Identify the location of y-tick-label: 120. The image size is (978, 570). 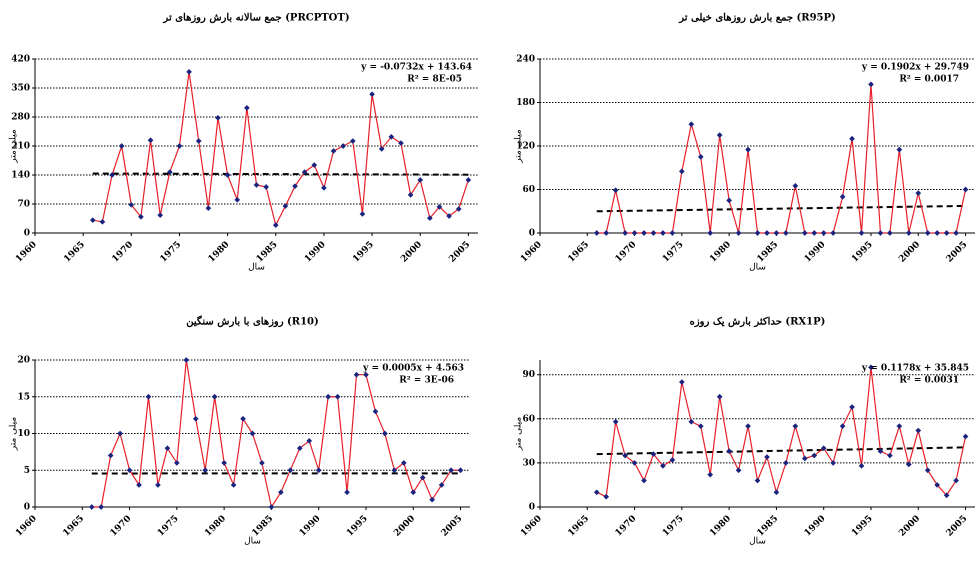
(525, 147).